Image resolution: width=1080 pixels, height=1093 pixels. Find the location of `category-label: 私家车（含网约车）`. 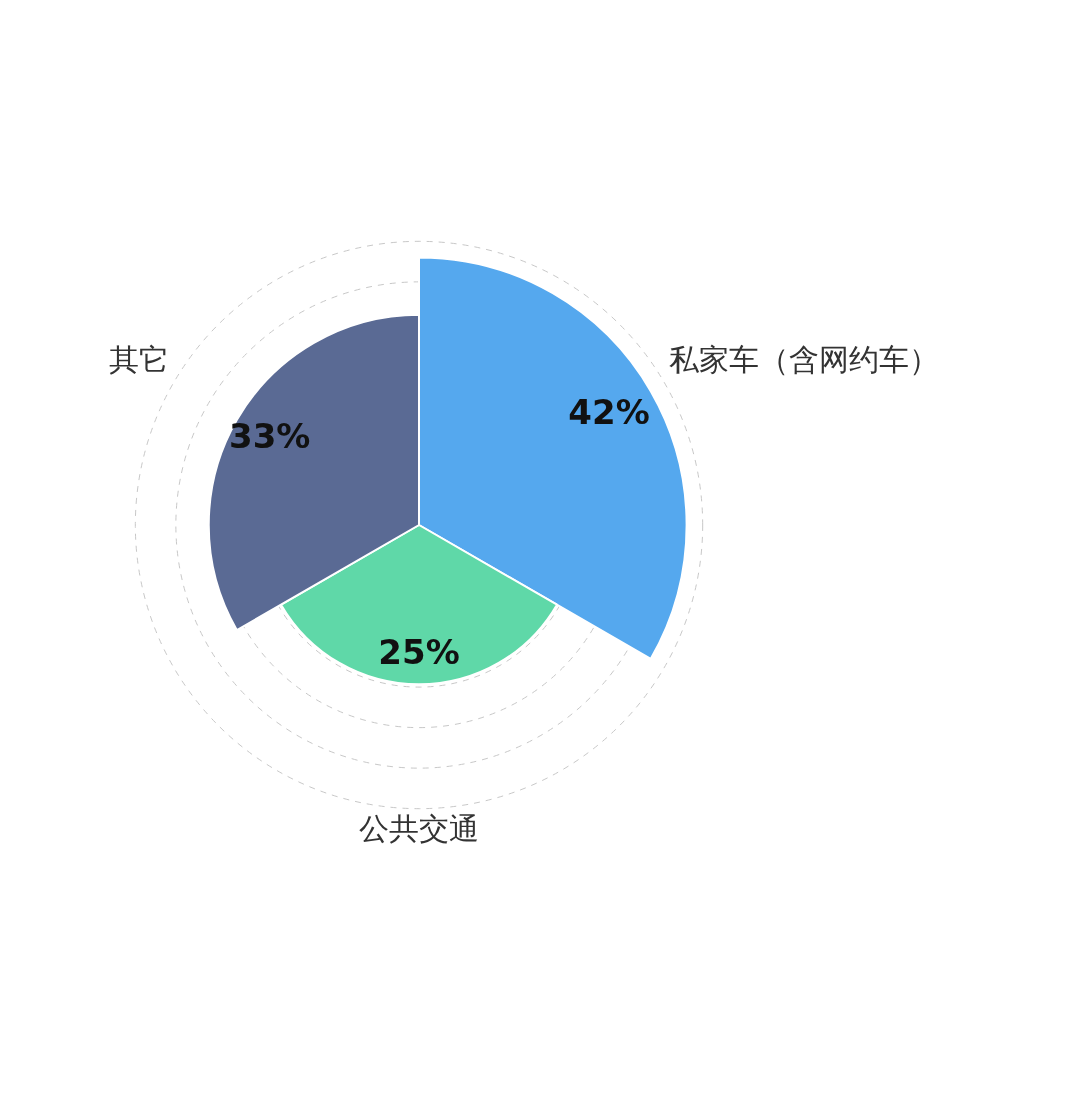

category-label: 私家车（含网约车） is located at coordinates (804, 360).